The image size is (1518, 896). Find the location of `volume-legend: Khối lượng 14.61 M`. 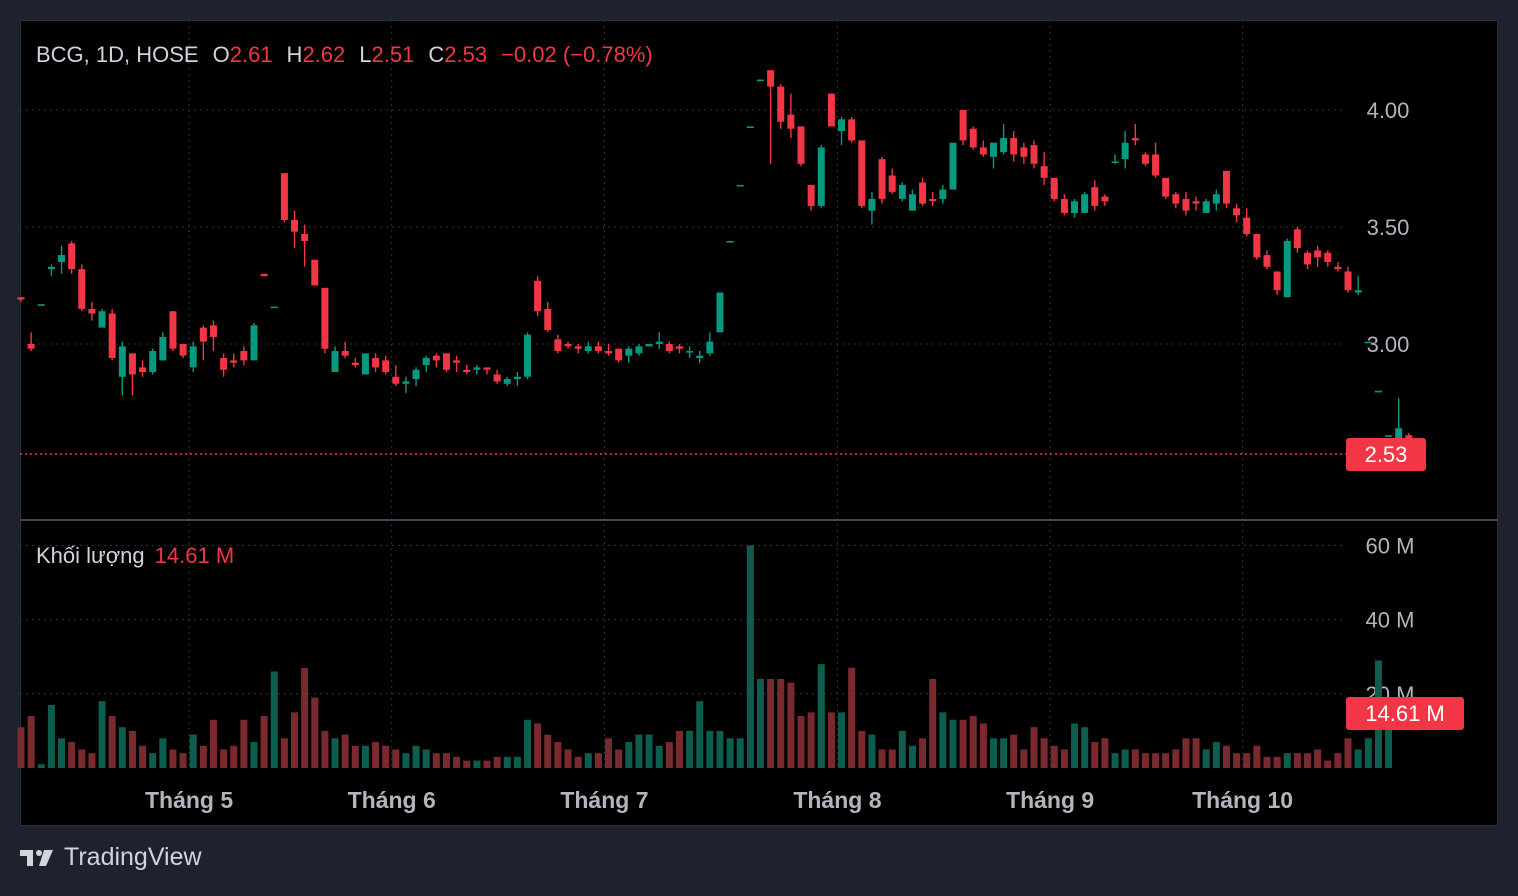

volume-legend: Khối lượng 14.61 M is located at coordinates (135, 556).